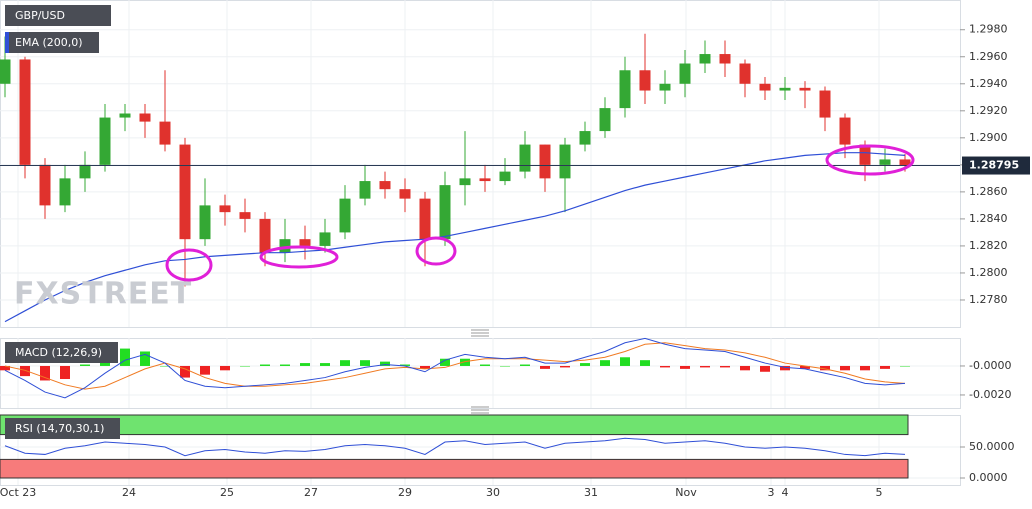  Describe the element at coordinates (990, 365) in the screenshot. I see `y-tick-label: -0.0000` at that location.